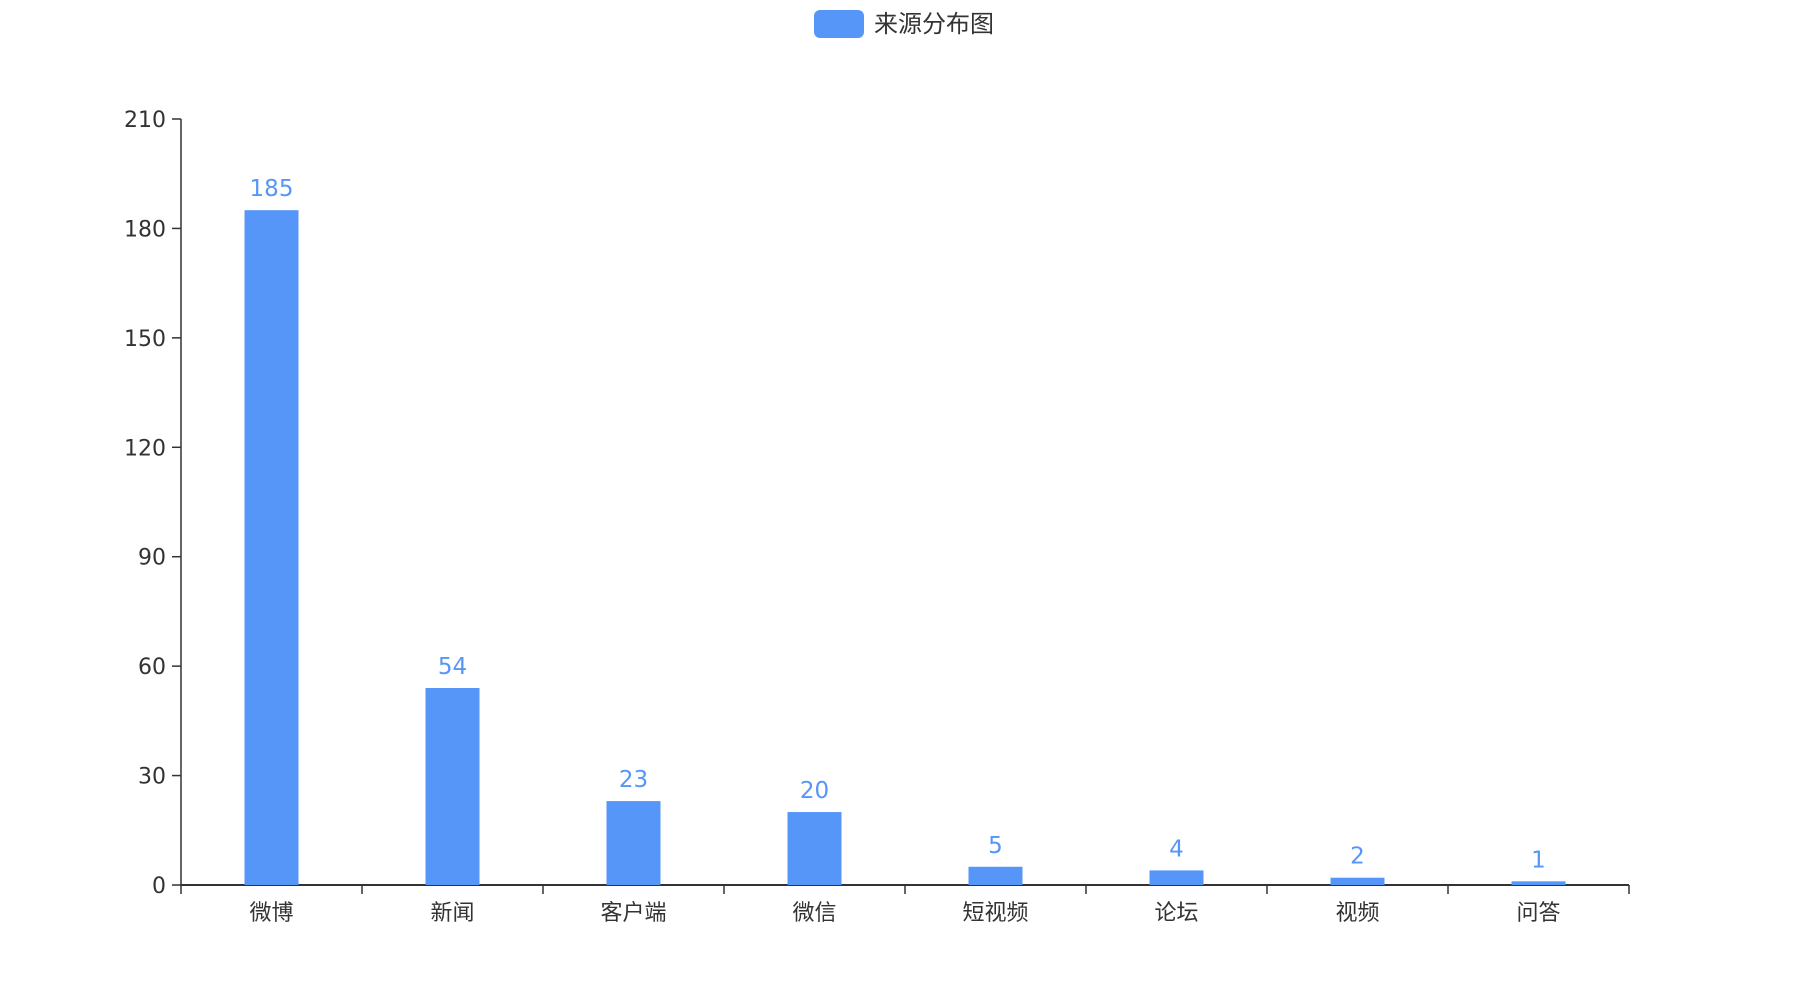 The image size is (1800, 1000). What do you see at coordinates (1176, 913) in the screenshot?
I see `x-tick-label: 论坛` at bounding box center [1176, 913].